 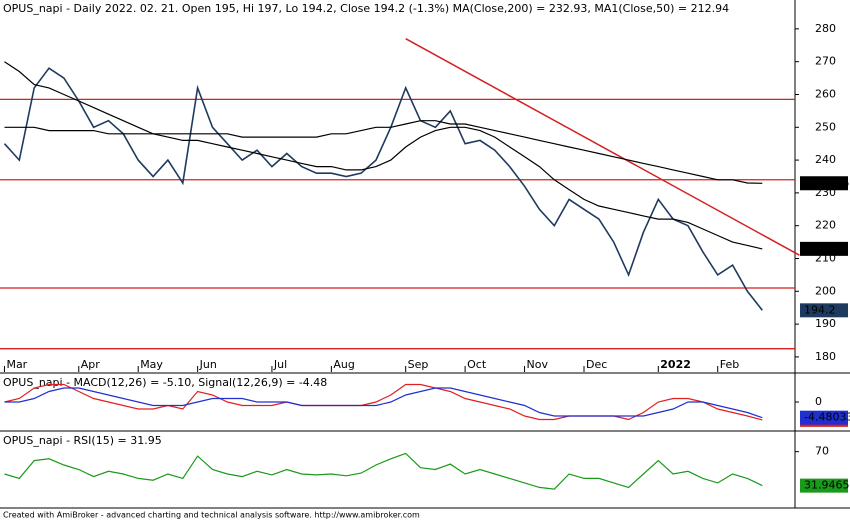 I want to click on x-tick-label: May, so click(x=151, y=364).